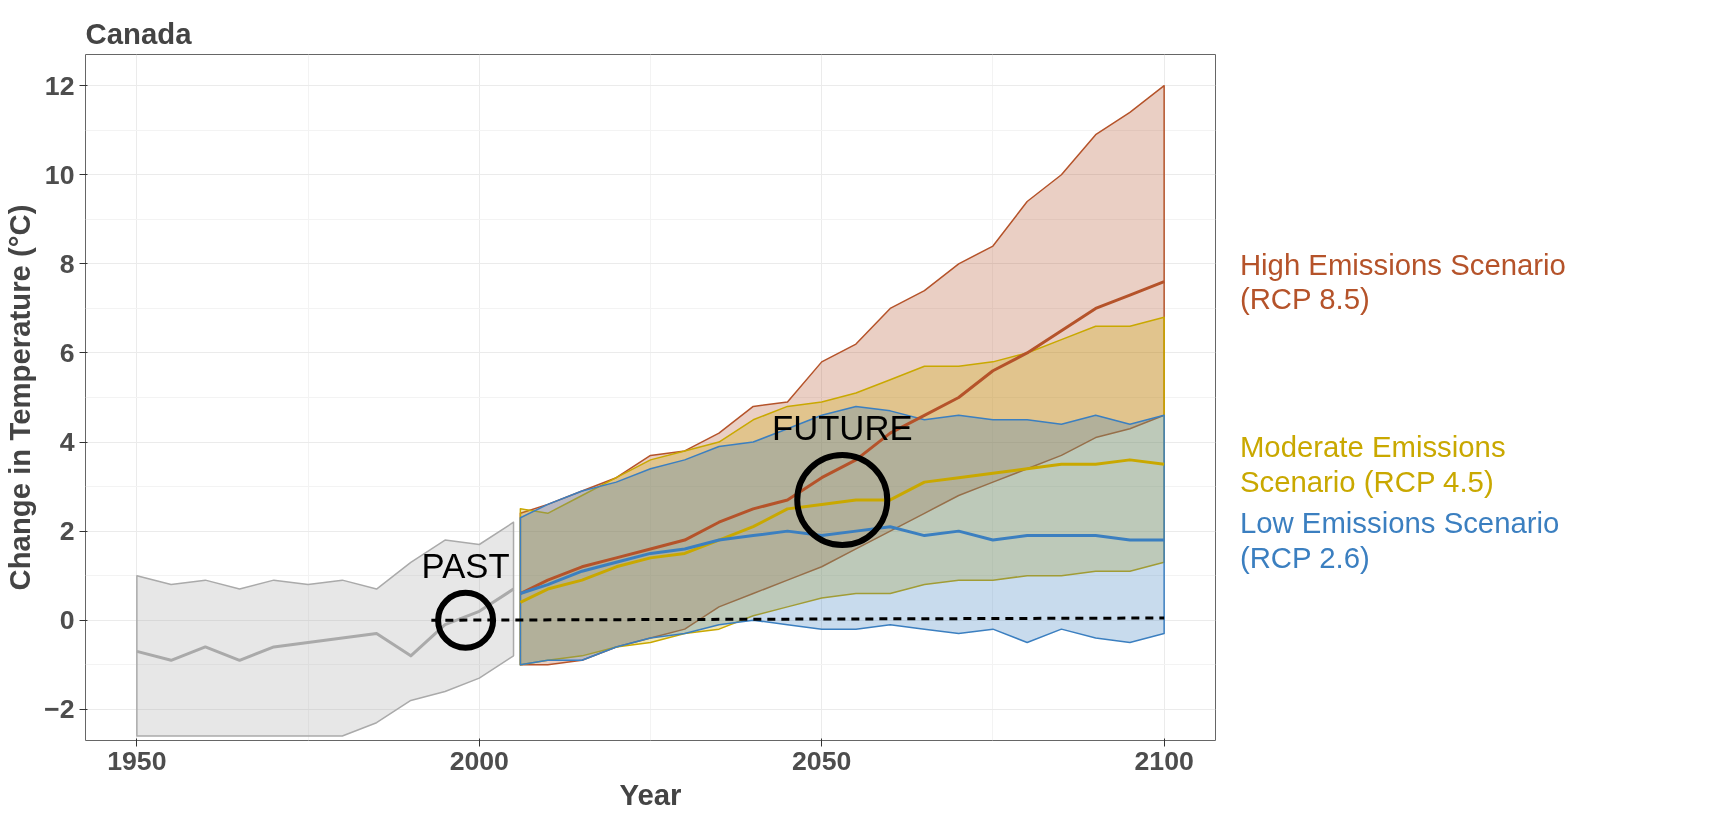  I want to click on text: Moderate Emissions Scenario (RCP 4.5), so click(1372, 464).